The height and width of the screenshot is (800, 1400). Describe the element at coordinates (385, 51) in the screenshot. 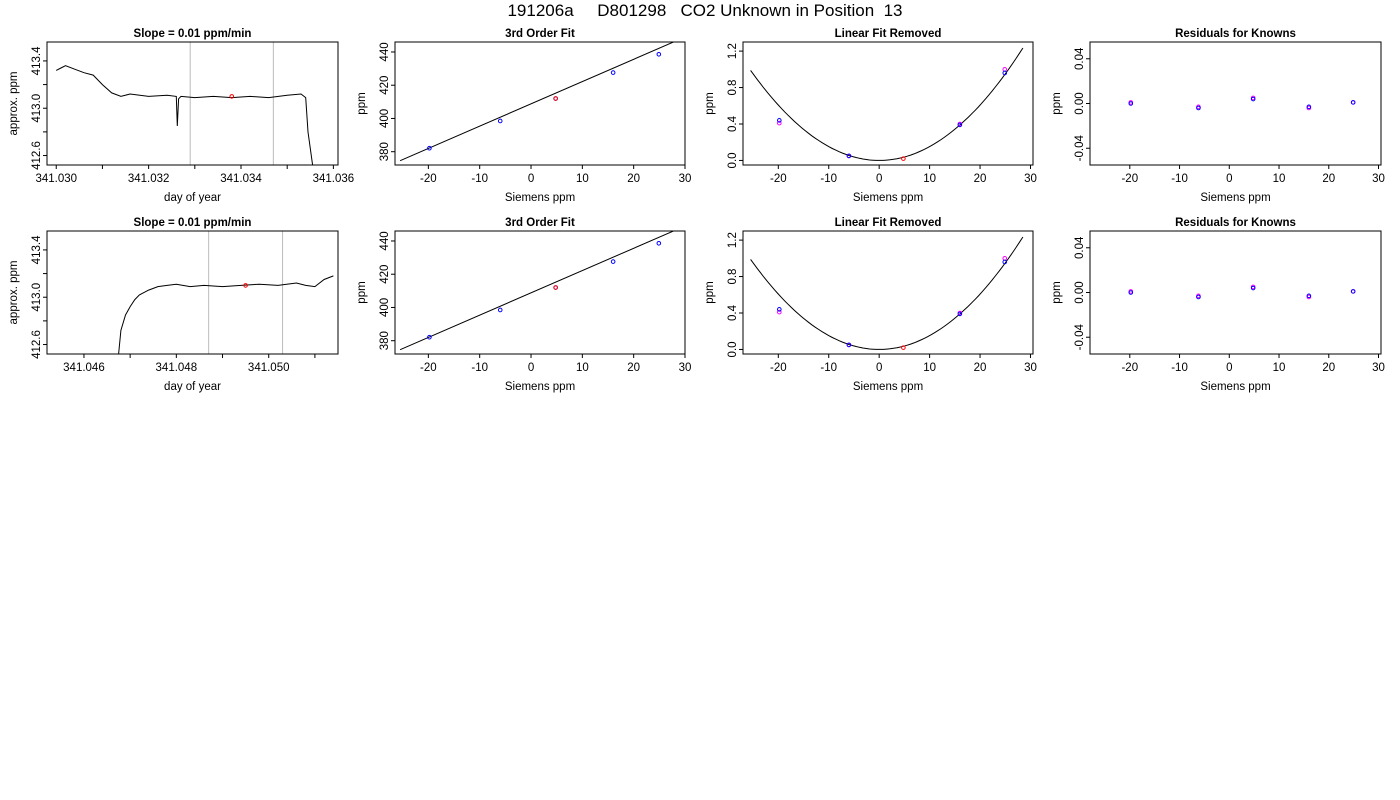

I see `y-tick-label: 440` at that location.